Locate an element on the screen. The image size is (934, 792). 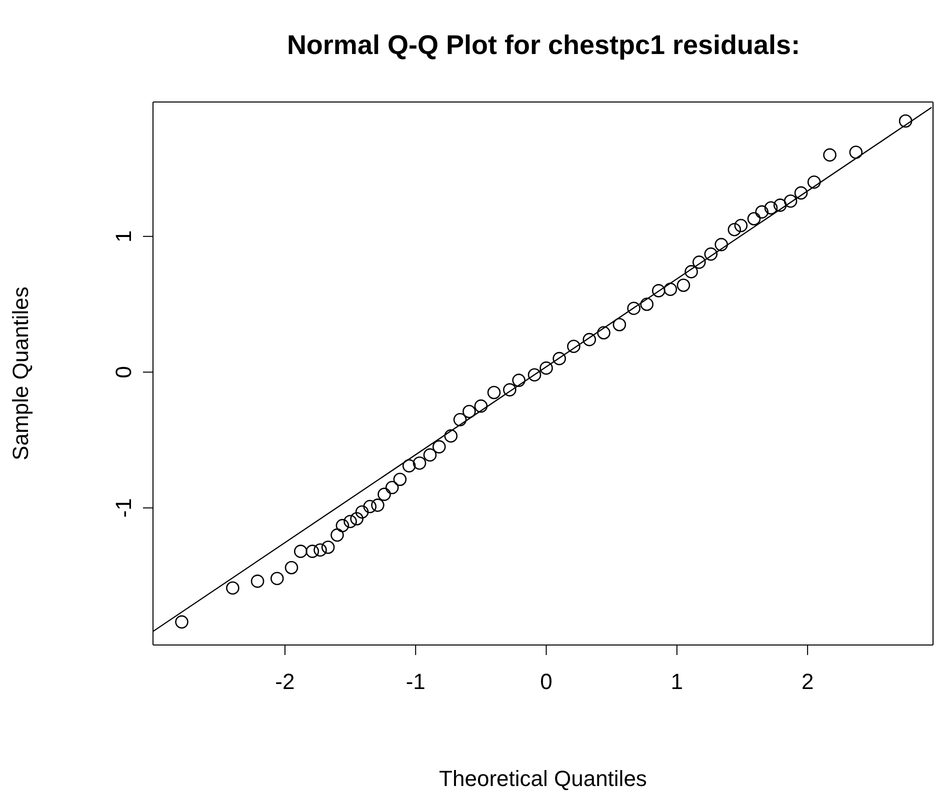
x-axis-title: Theoretical Quantiles is located at coordinates (543, 778).